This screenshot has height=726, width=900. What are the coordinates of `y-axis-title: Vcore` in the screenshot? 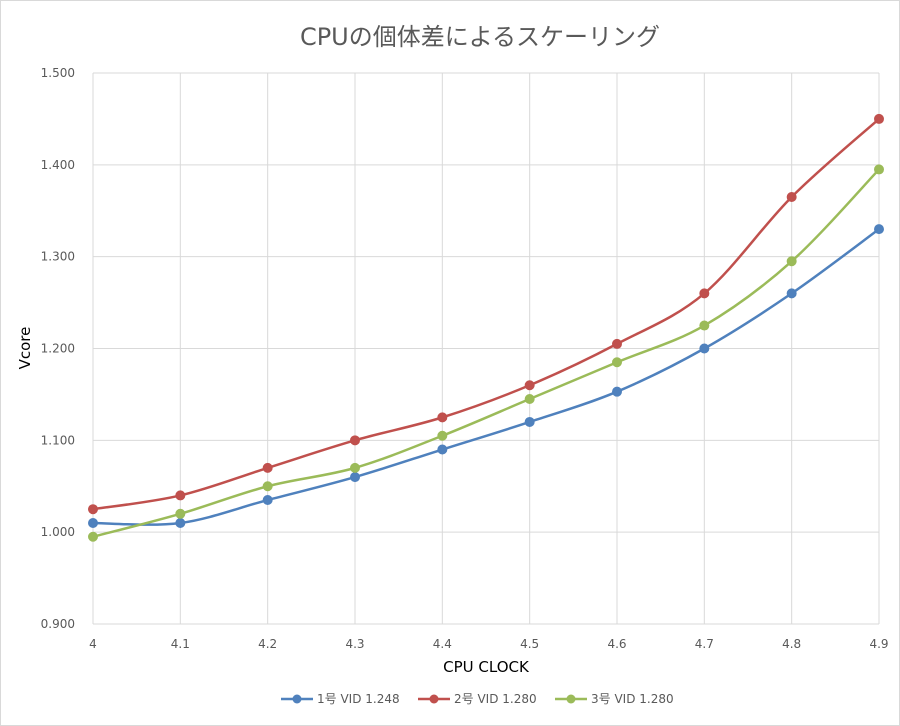 It's located at (25, 348).